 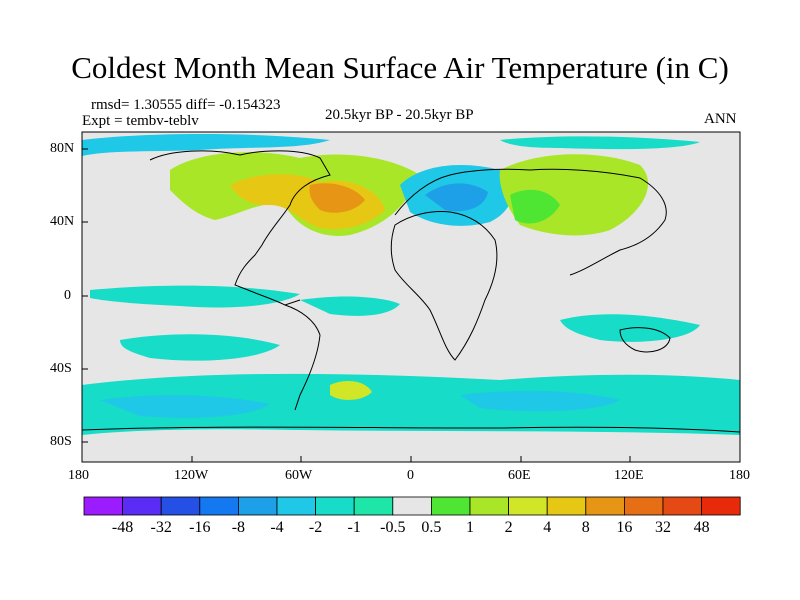 I want to click on pacific-tropical-band, so click(x=195, y=296).